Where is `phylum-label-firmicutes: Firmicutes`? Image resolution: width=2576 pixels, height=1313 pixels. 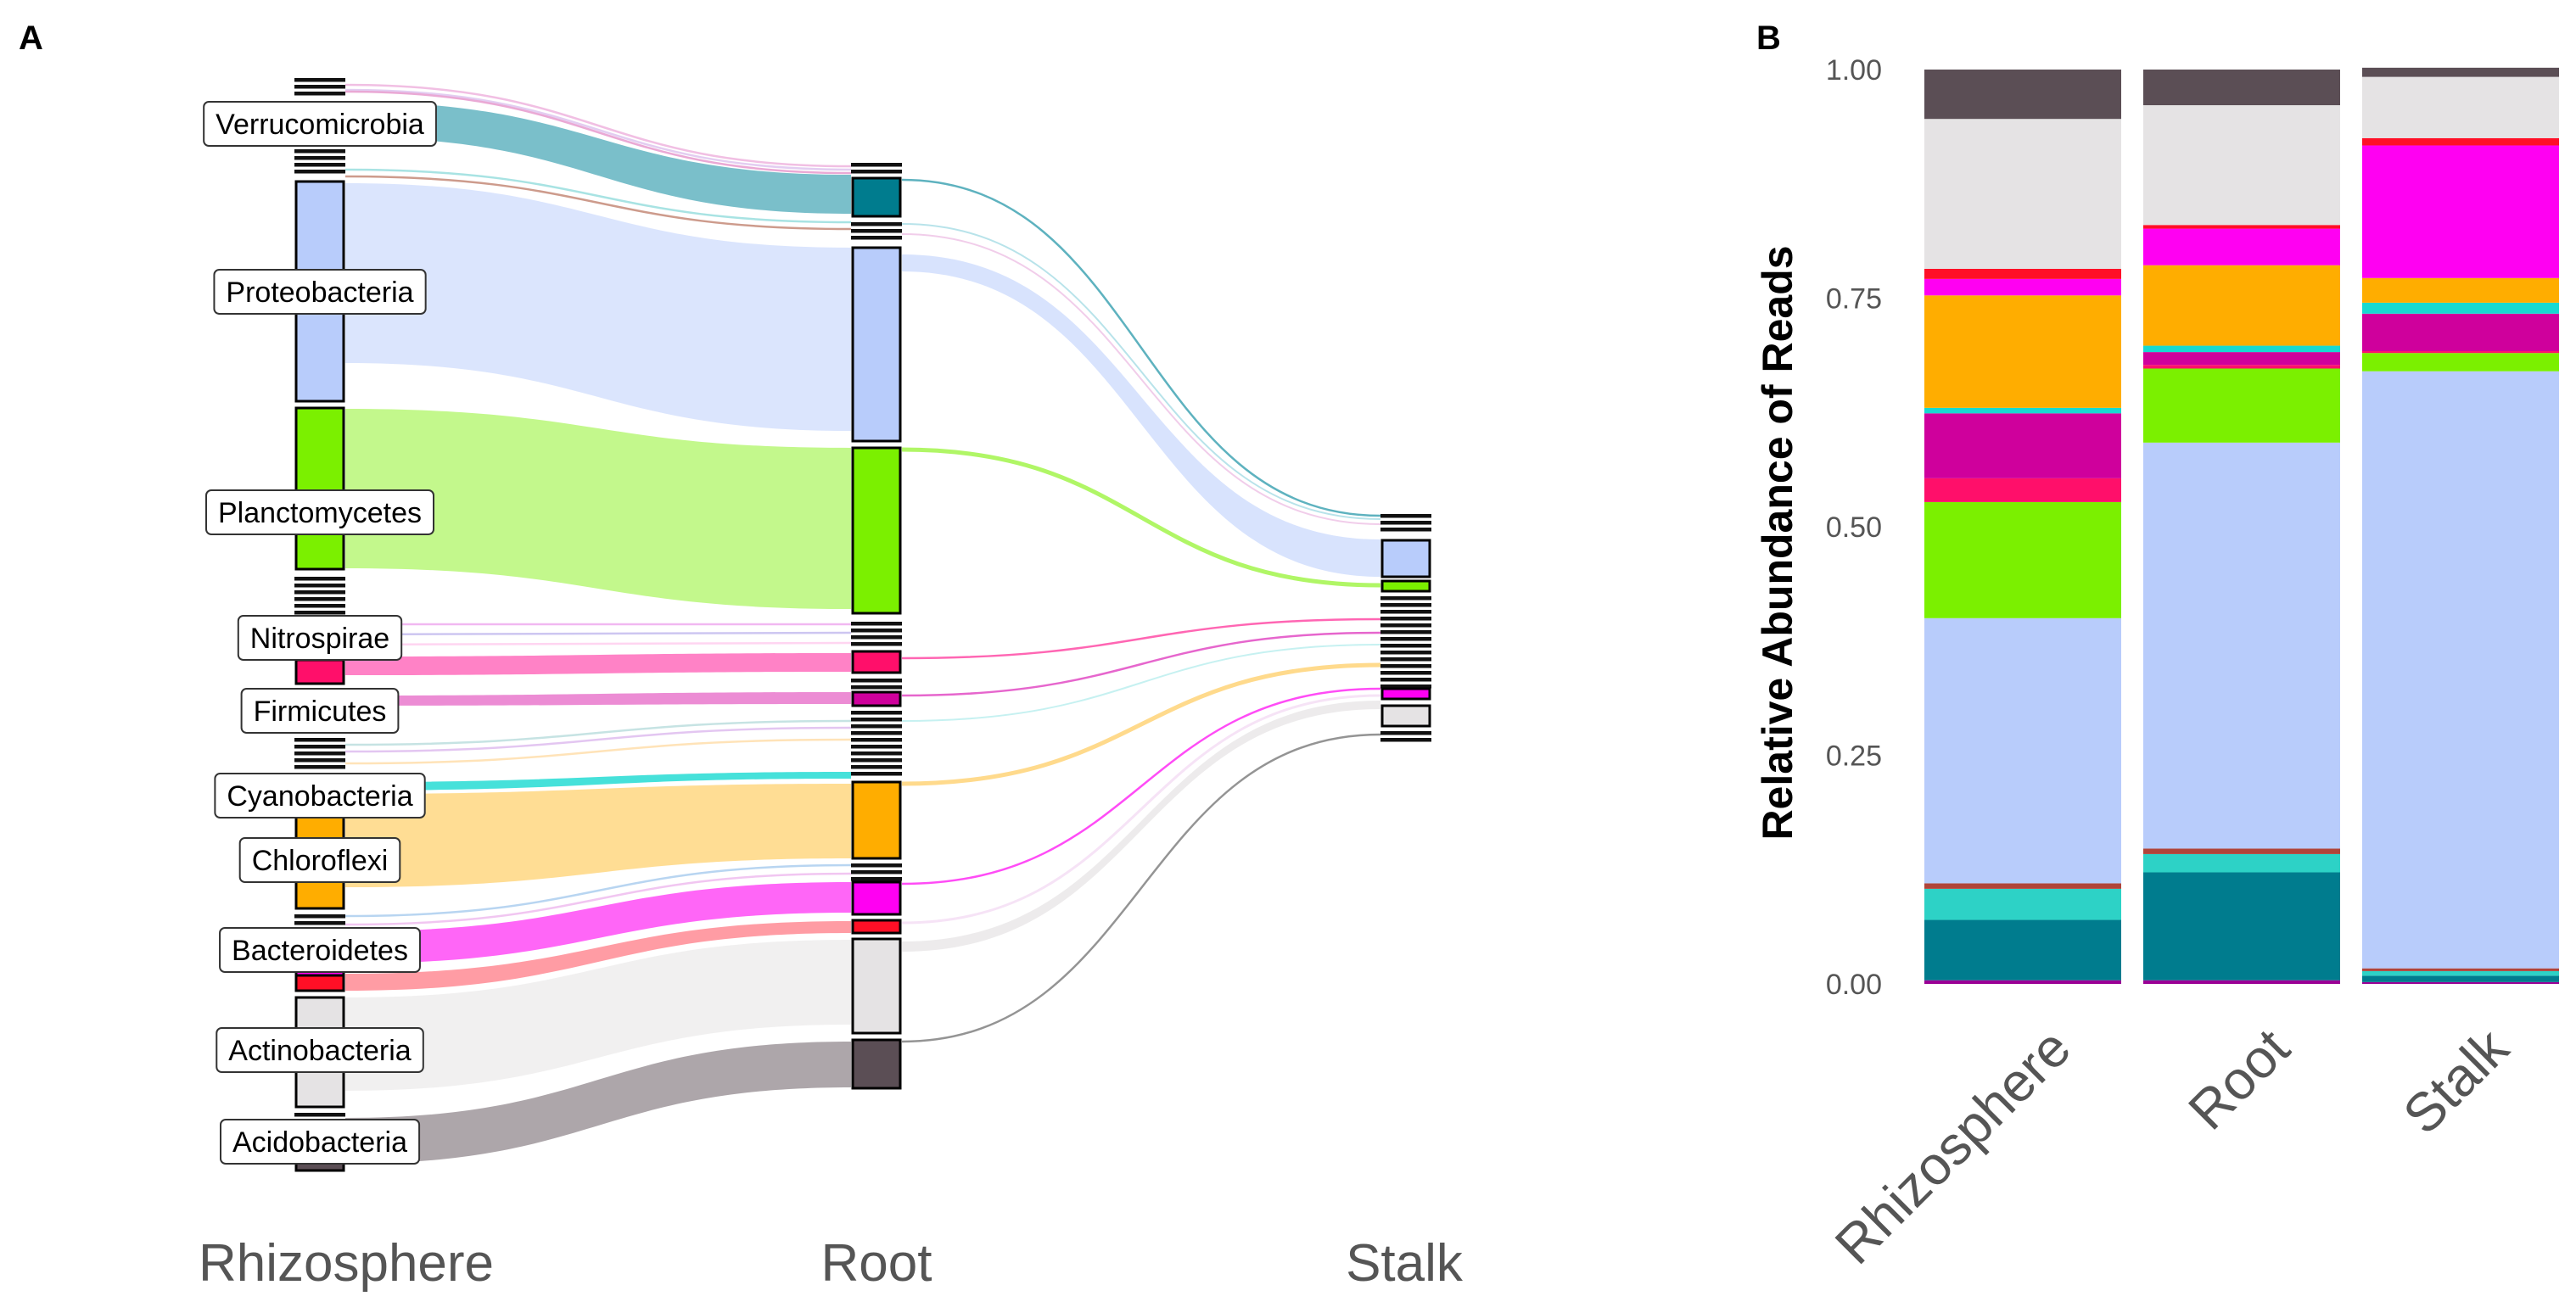
phylum-label-firmicutes: Firmicutes is located at coordinates (320, 711).